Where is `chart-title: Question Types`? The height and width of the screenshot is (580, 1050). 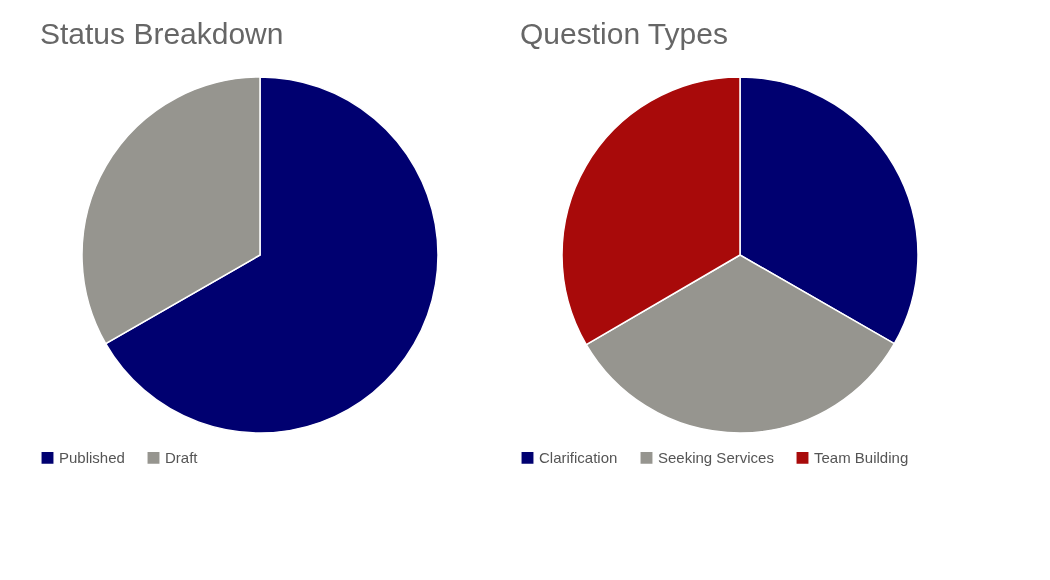
chart-title: Question Types is located at coordinates (624, 33).